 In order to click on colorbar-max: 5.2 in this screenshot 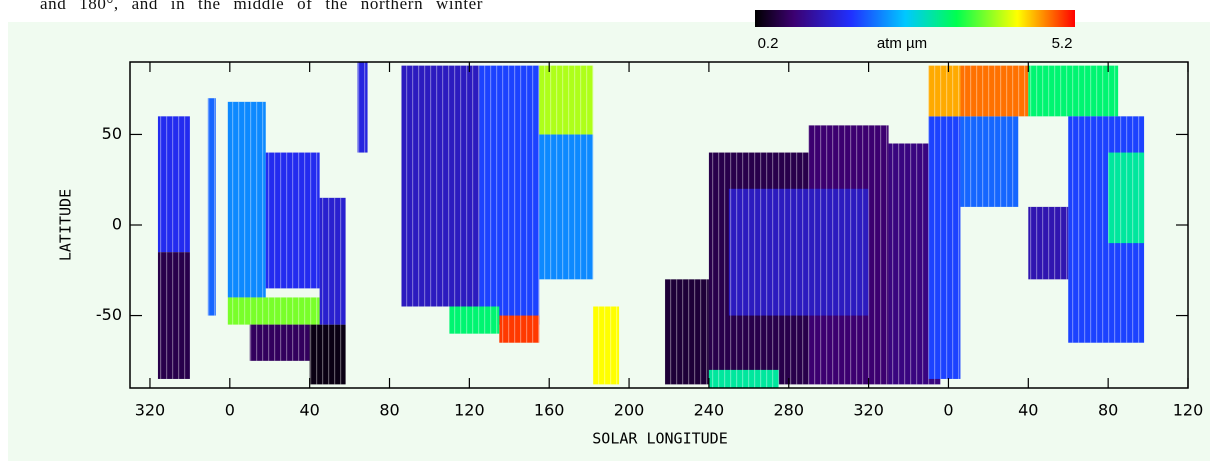, I will do `click(1062, 43)`.